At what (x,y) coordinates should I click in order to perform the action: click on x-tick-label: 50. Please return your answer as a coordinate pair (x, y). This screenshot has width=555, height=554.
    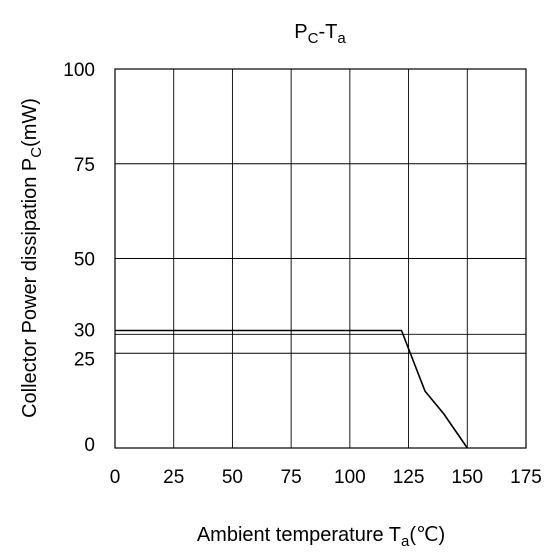
    Looking at the image, I should click on (232, 477).